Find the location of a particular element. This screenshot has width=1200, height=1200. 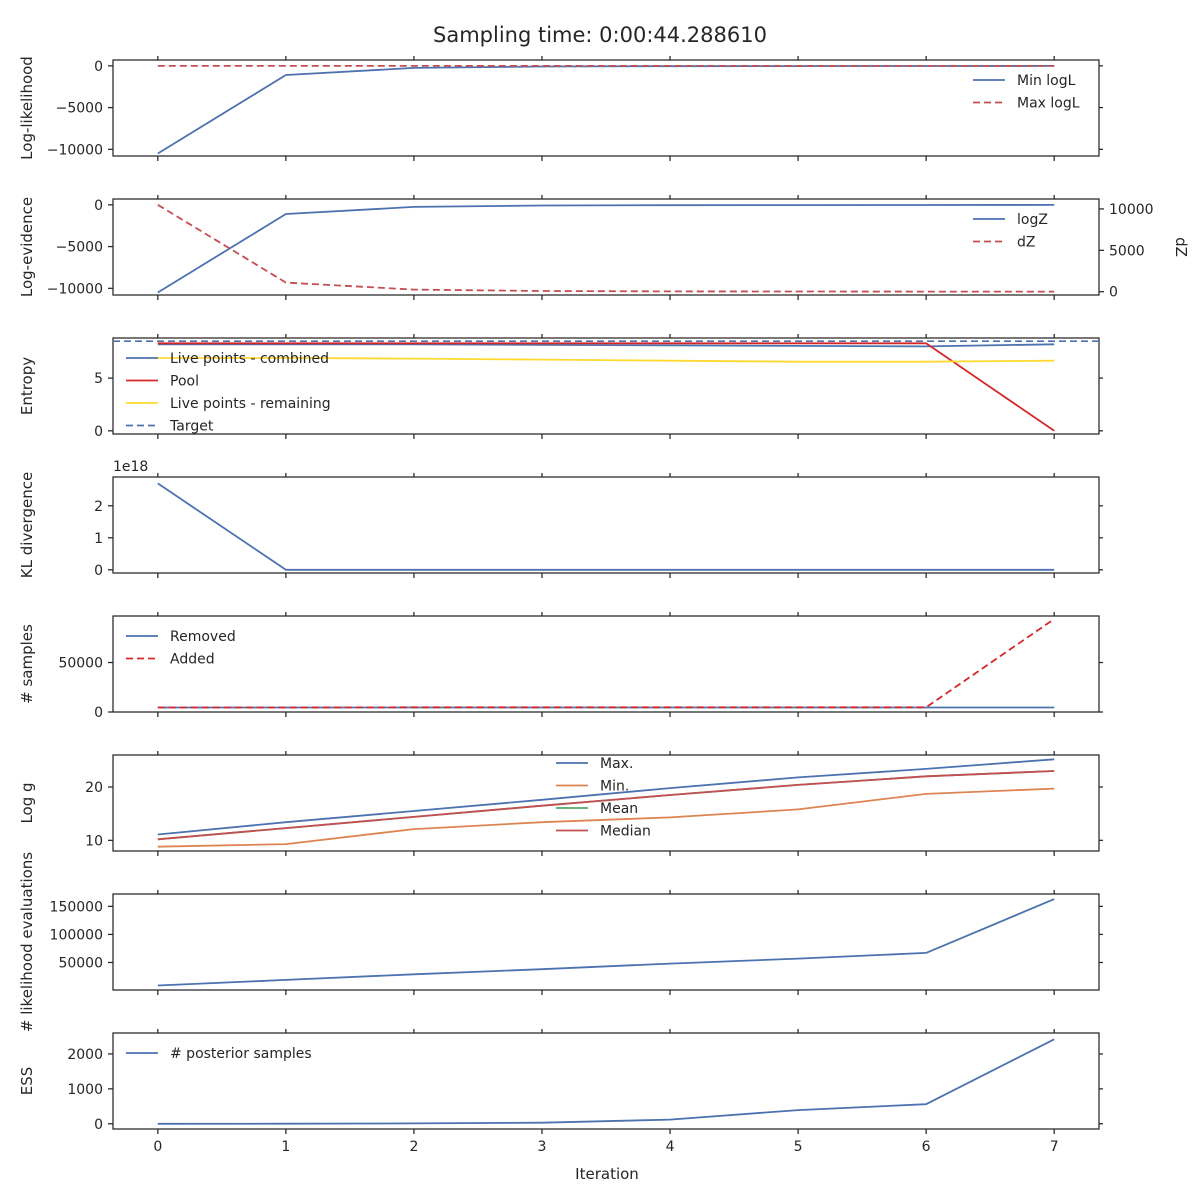

legend: Min logL Max logL is located at coordinates (1026, 92).